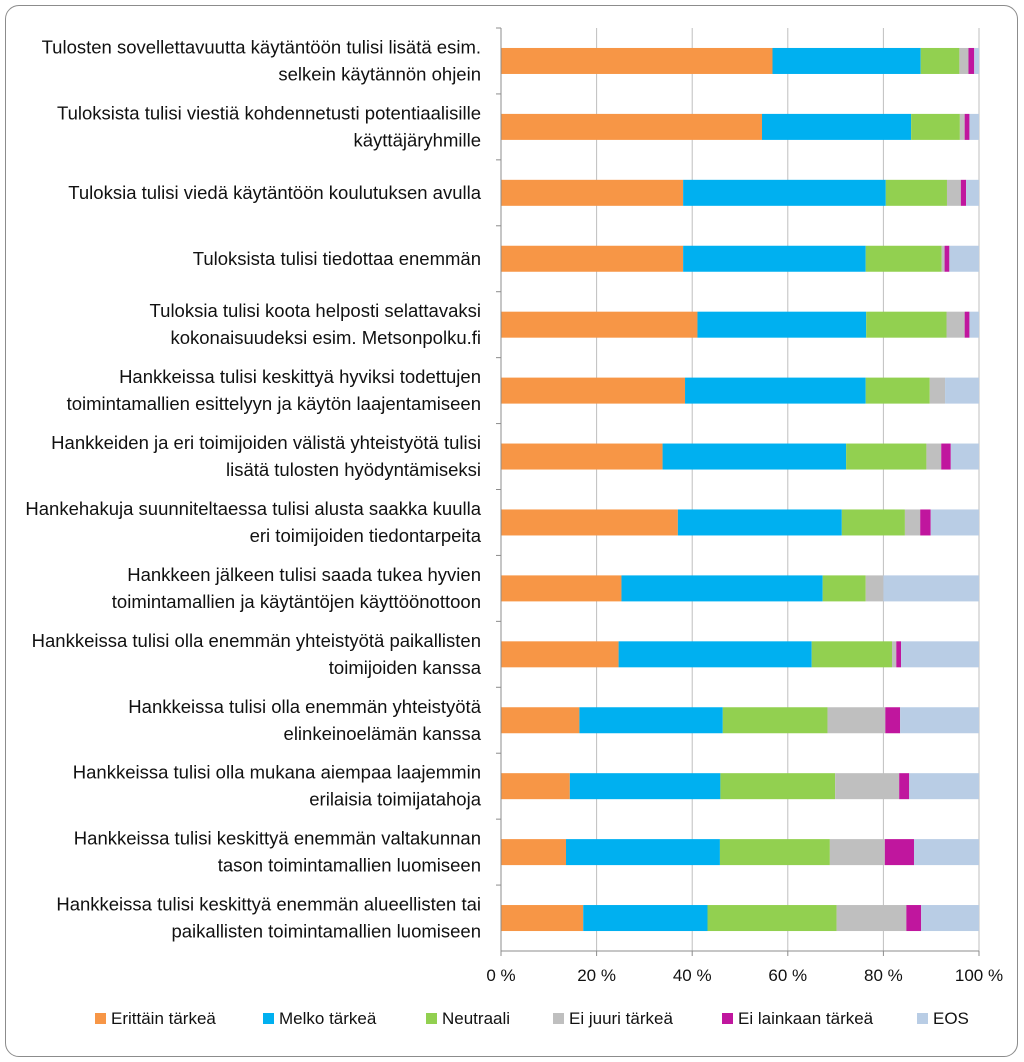 The width and height of the screenshot is (1024, 1062). I want to click on category-label: elinkeinoelämän kanssa, so click(383, 733).